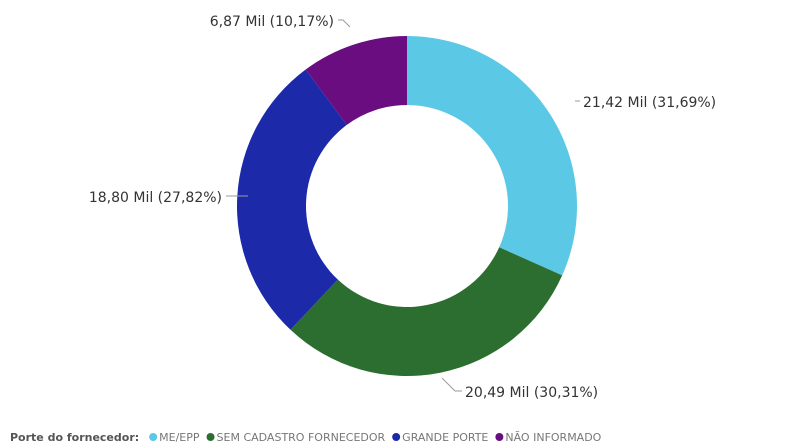  Describe the element at coordinates (344, 23) in the screenshot. I see `leader-line-nao-informado` at that location.